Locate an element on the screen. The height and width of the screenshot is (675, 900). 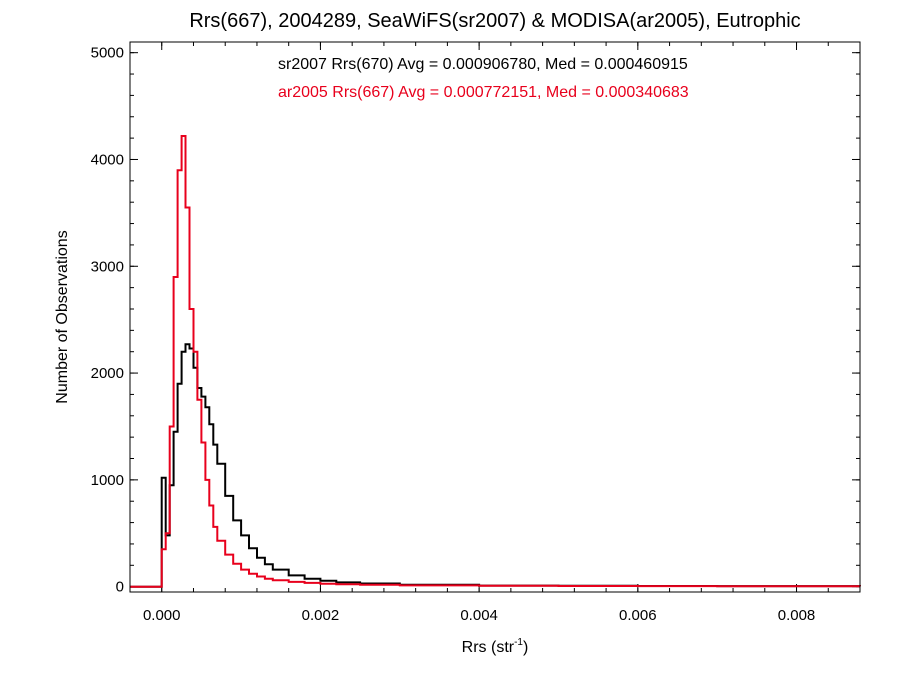
x-axis-label: Rrs (str-1) is located at coordinates (495, 646).